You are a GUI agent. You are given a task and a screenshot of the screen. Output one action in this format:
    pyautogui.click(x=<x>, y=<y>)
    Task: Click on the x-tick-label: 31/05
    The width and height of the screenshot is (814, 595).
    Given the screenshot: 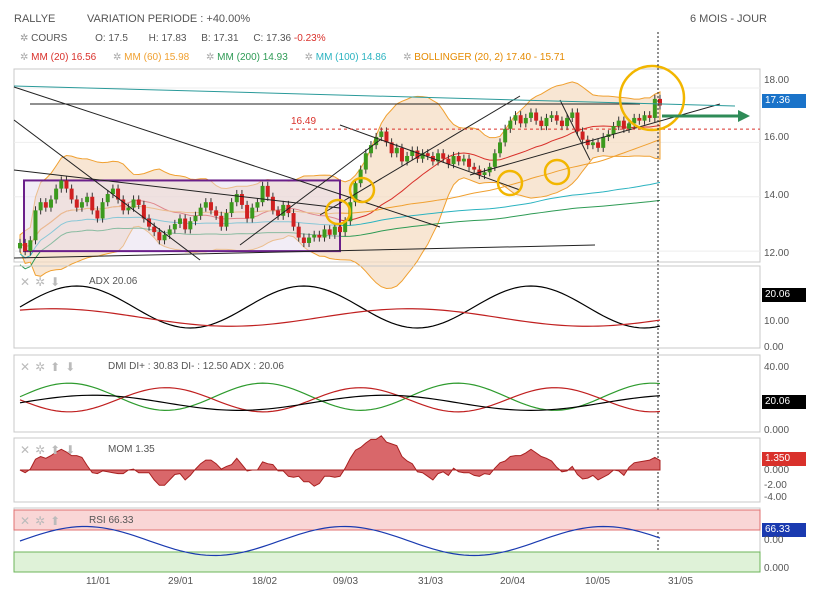 What is the action you would take?
    pyautogui.click(x=681, y=581)
    